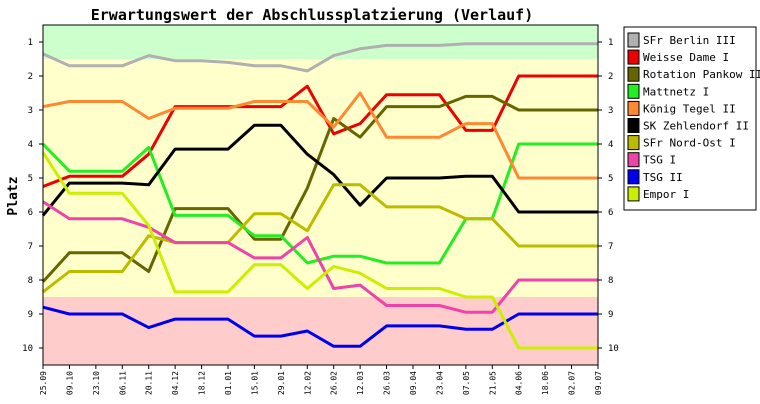 The image size is (760, 404). Describe the element at coordinates (27, 349) in the screenshot. I see `y-tick-label: 10` at that location.